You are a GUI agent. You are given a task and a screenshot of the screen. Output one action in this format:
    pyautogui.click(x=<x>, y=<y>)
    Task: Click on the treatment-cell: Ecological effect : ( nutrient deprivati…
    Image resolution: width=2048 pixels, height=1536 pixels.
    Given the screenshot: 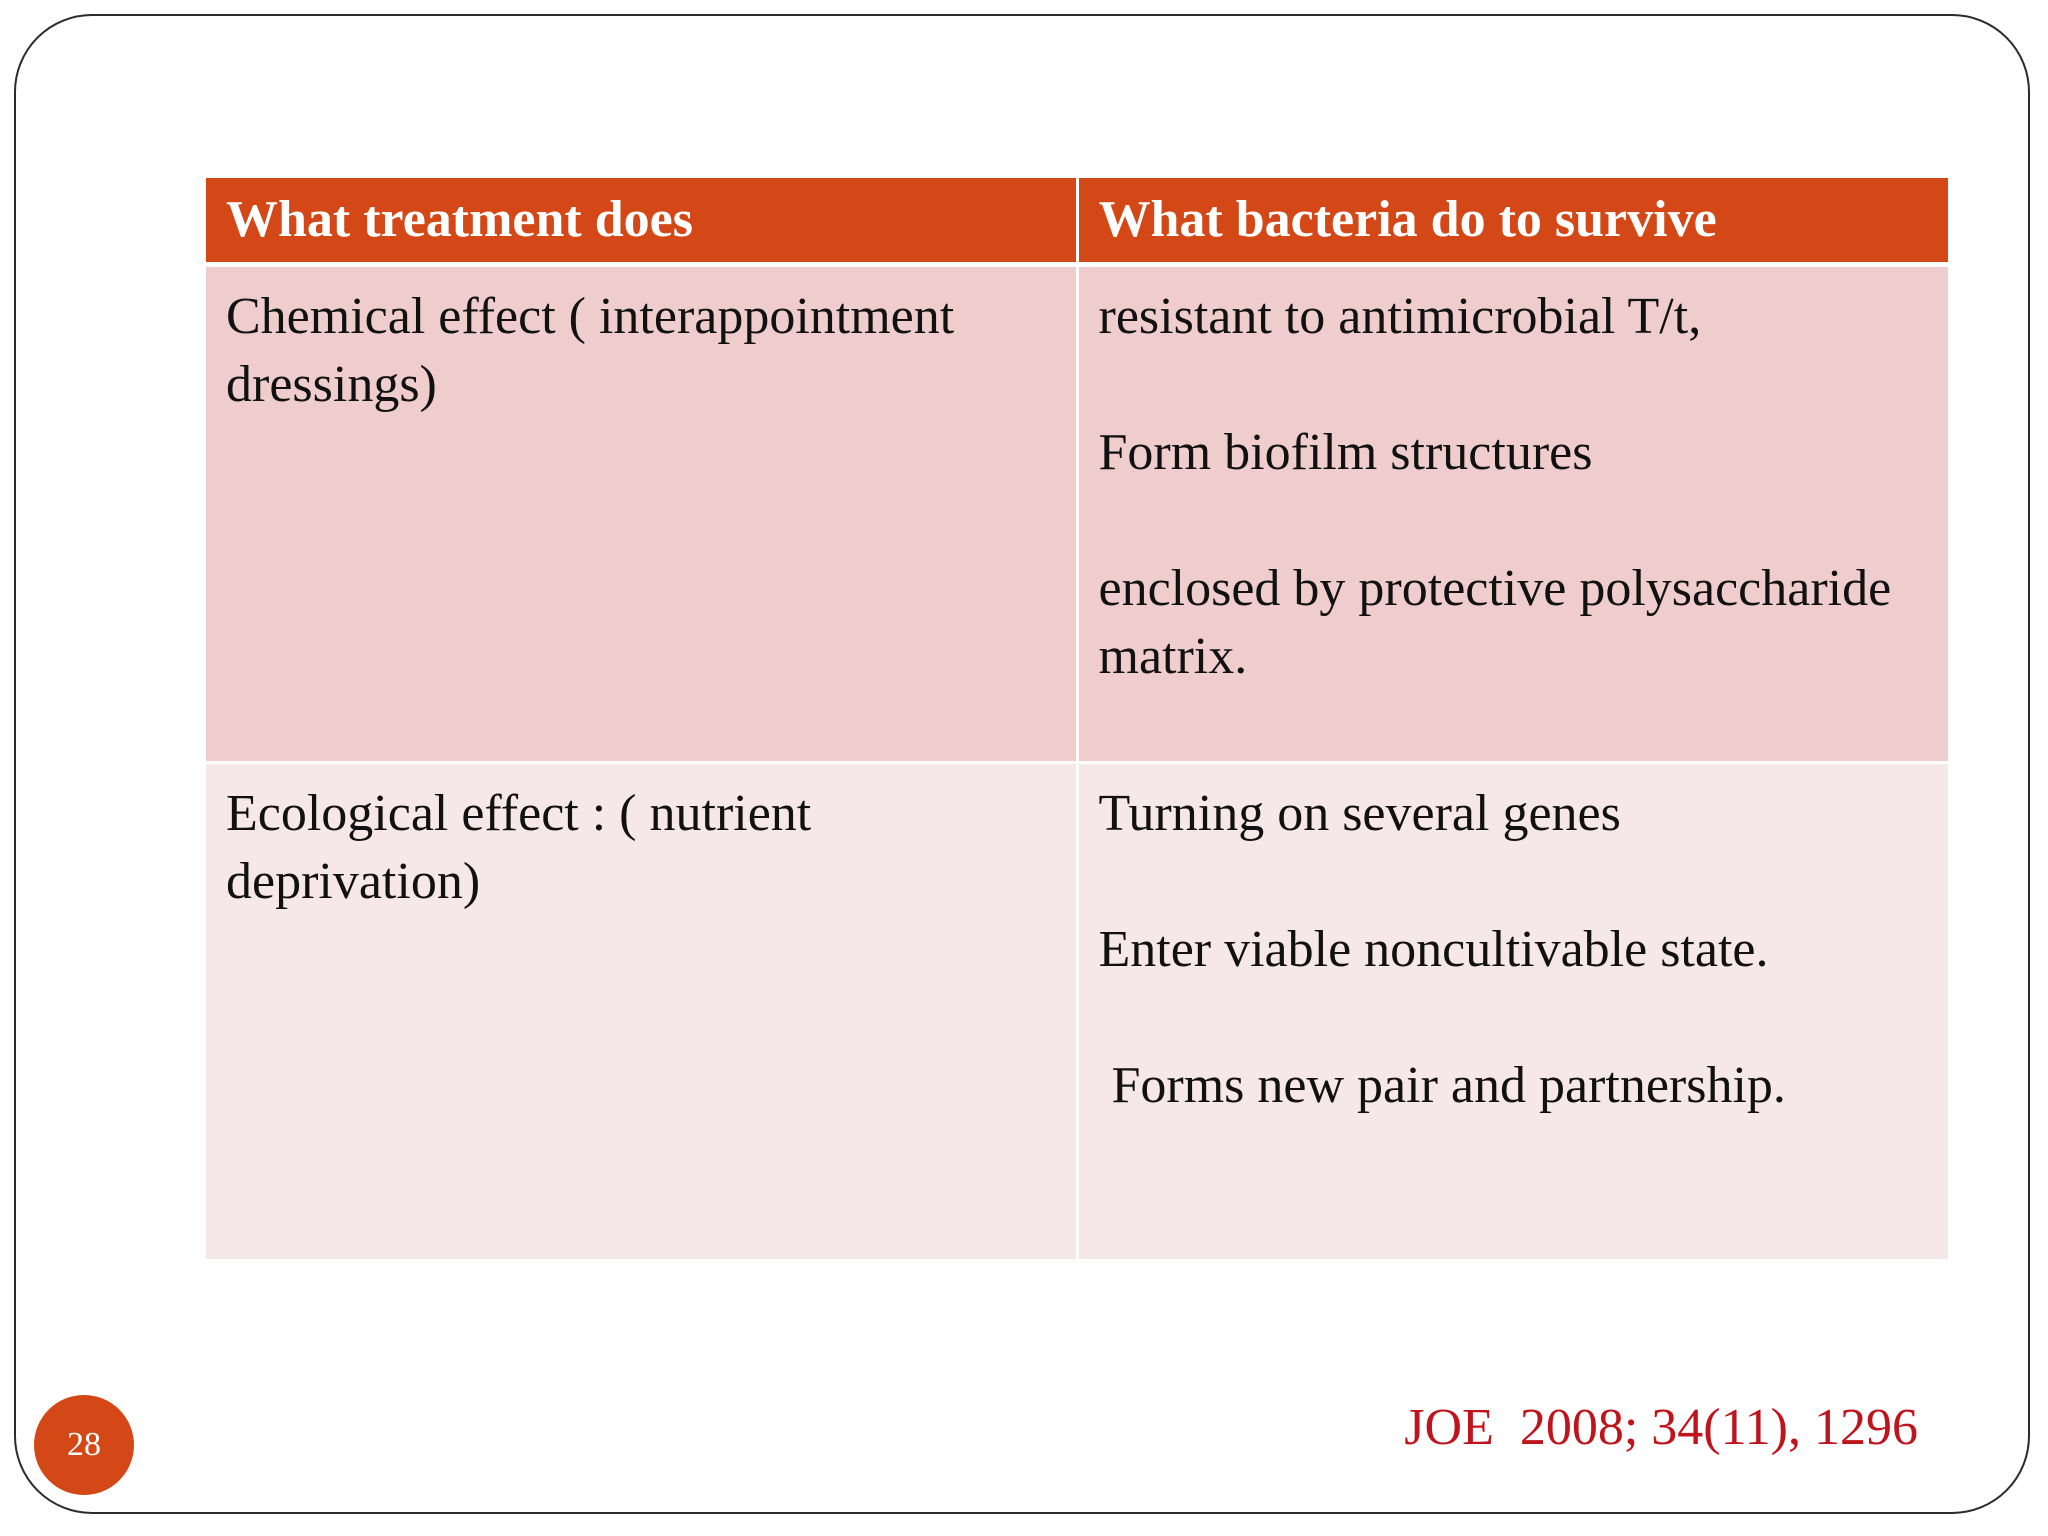 What is the action you would take?
    pyautogui.click(x=642, y=1012)
    